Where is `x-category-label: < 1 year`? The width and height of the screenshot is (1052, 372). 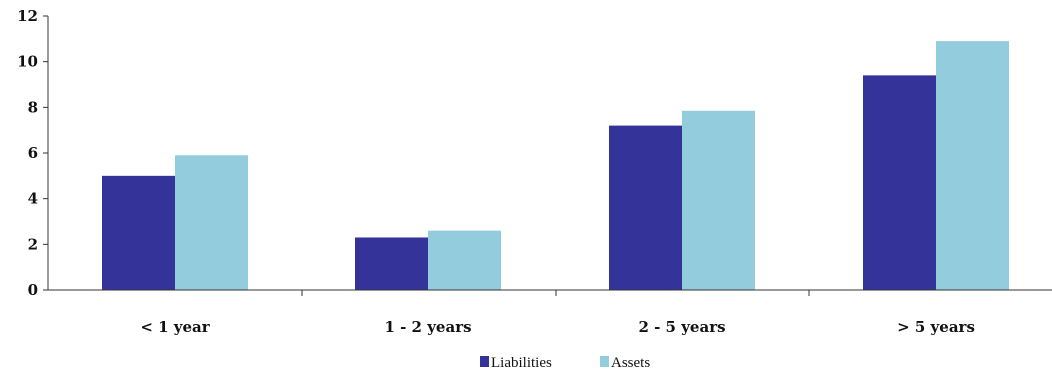 x-category-label: < 1 year is located at coordinates (175, 327).